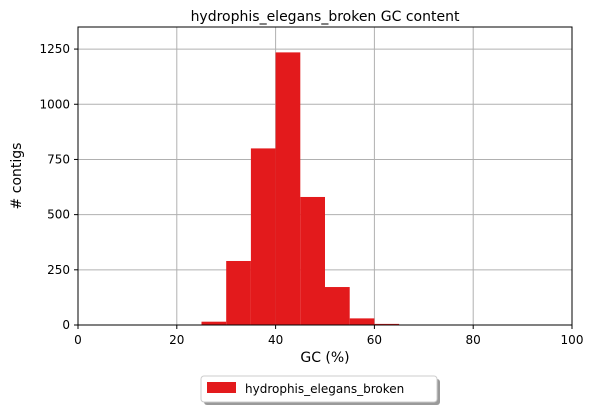 The height and width of the screenshot is (412, 595). I want to click on x-tick-label: 80, so click(473, 340).